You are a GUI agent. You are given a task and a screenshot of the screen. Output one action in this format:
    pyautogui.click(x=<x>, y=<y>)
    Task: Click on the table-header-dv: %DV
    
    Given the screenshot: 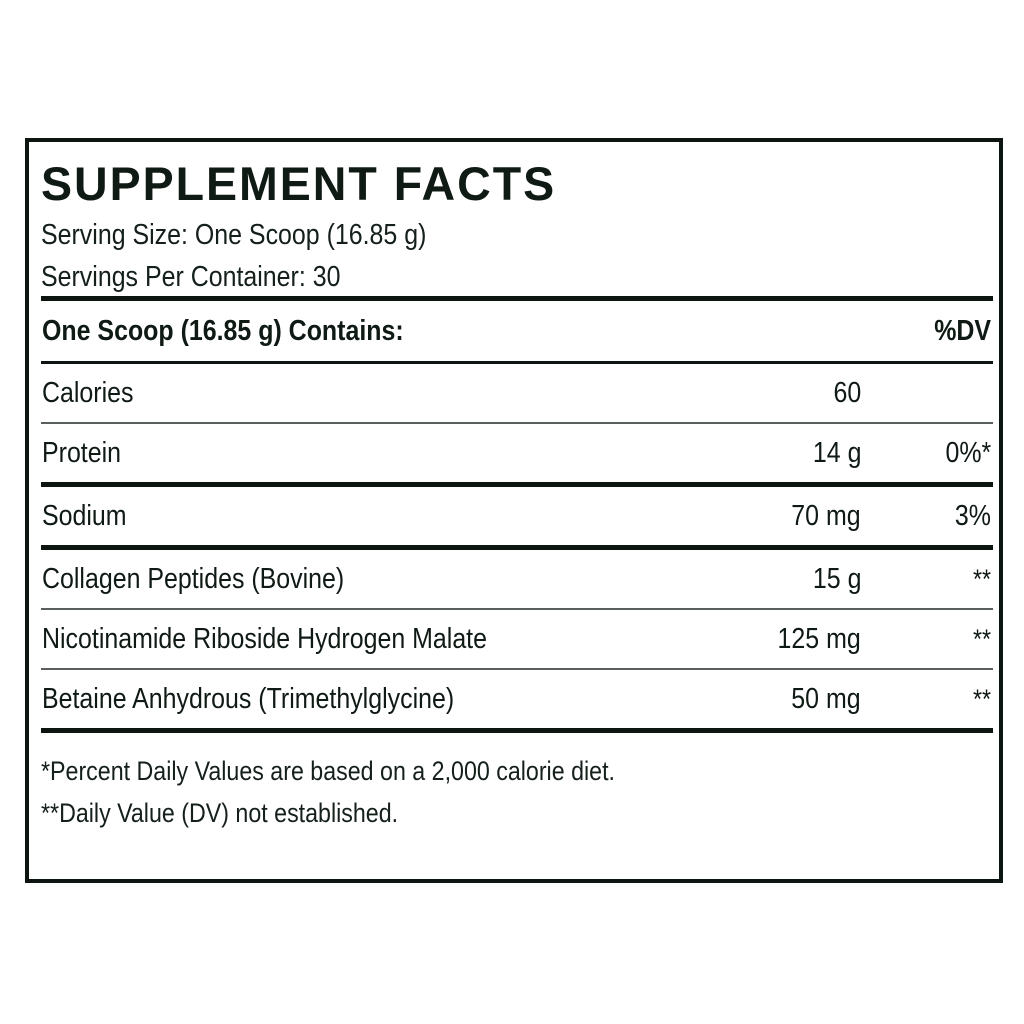 What is the action you would take?
    pyautogui.click(x=962, y=331)
    